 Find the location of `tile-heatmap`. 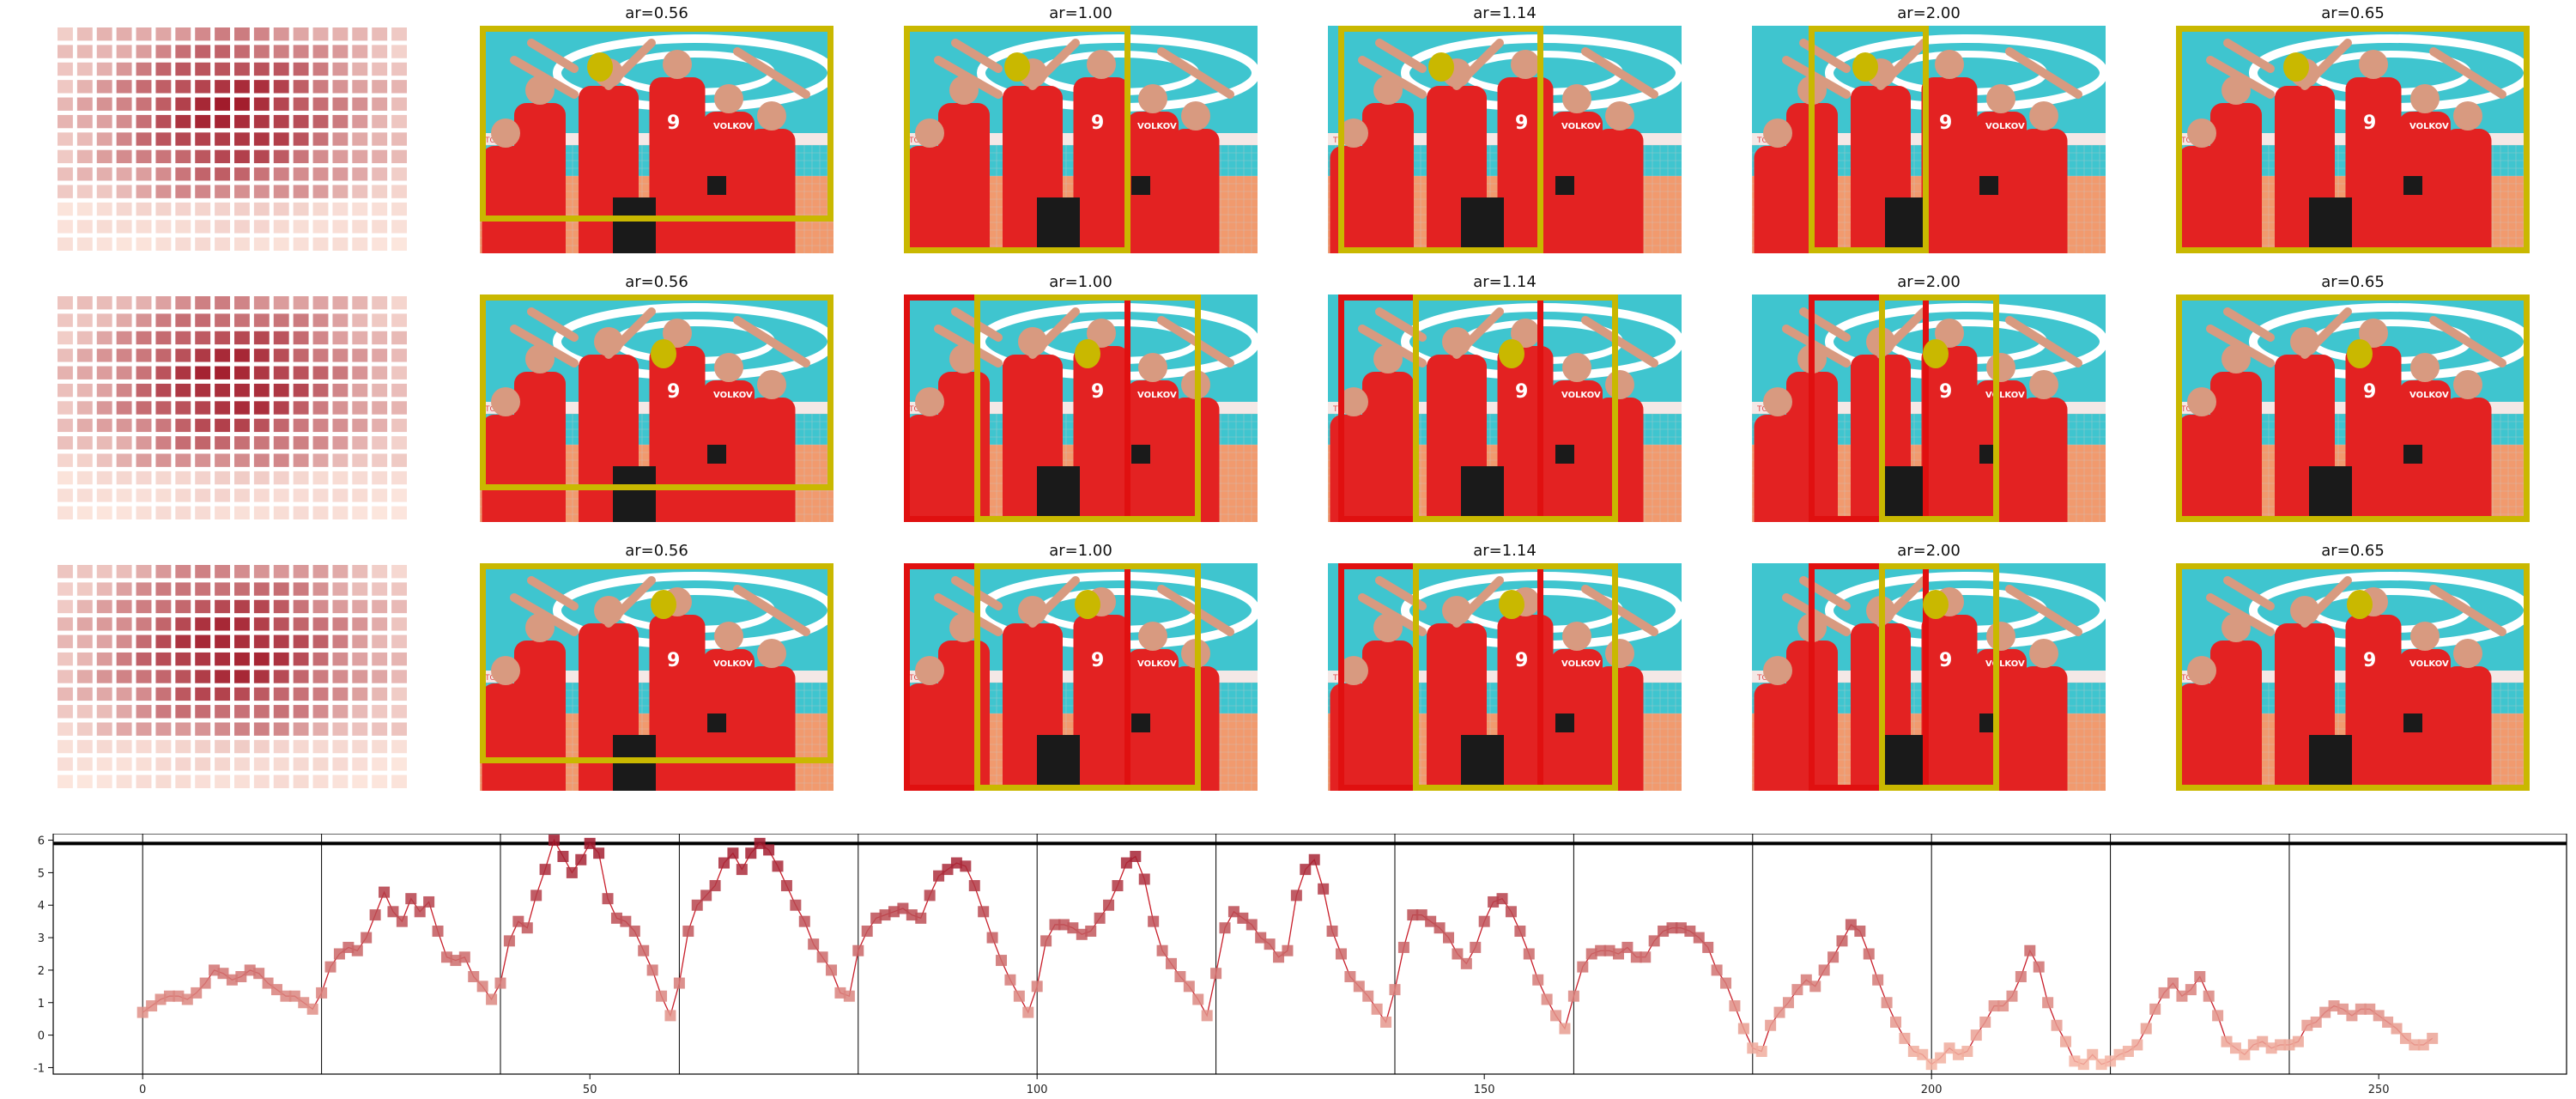

tile-heatmap is located at coordinates (232, 139).